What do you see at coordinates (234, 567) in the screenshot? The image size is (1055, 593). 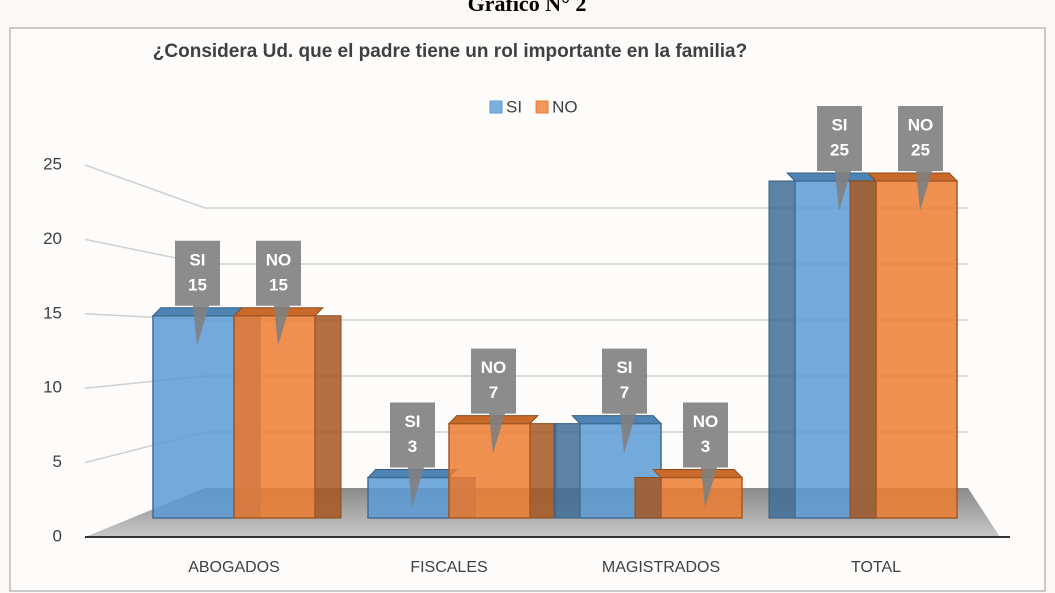 I see `x-tick-label: ABOGADOS` at bounding box center [234, 567].